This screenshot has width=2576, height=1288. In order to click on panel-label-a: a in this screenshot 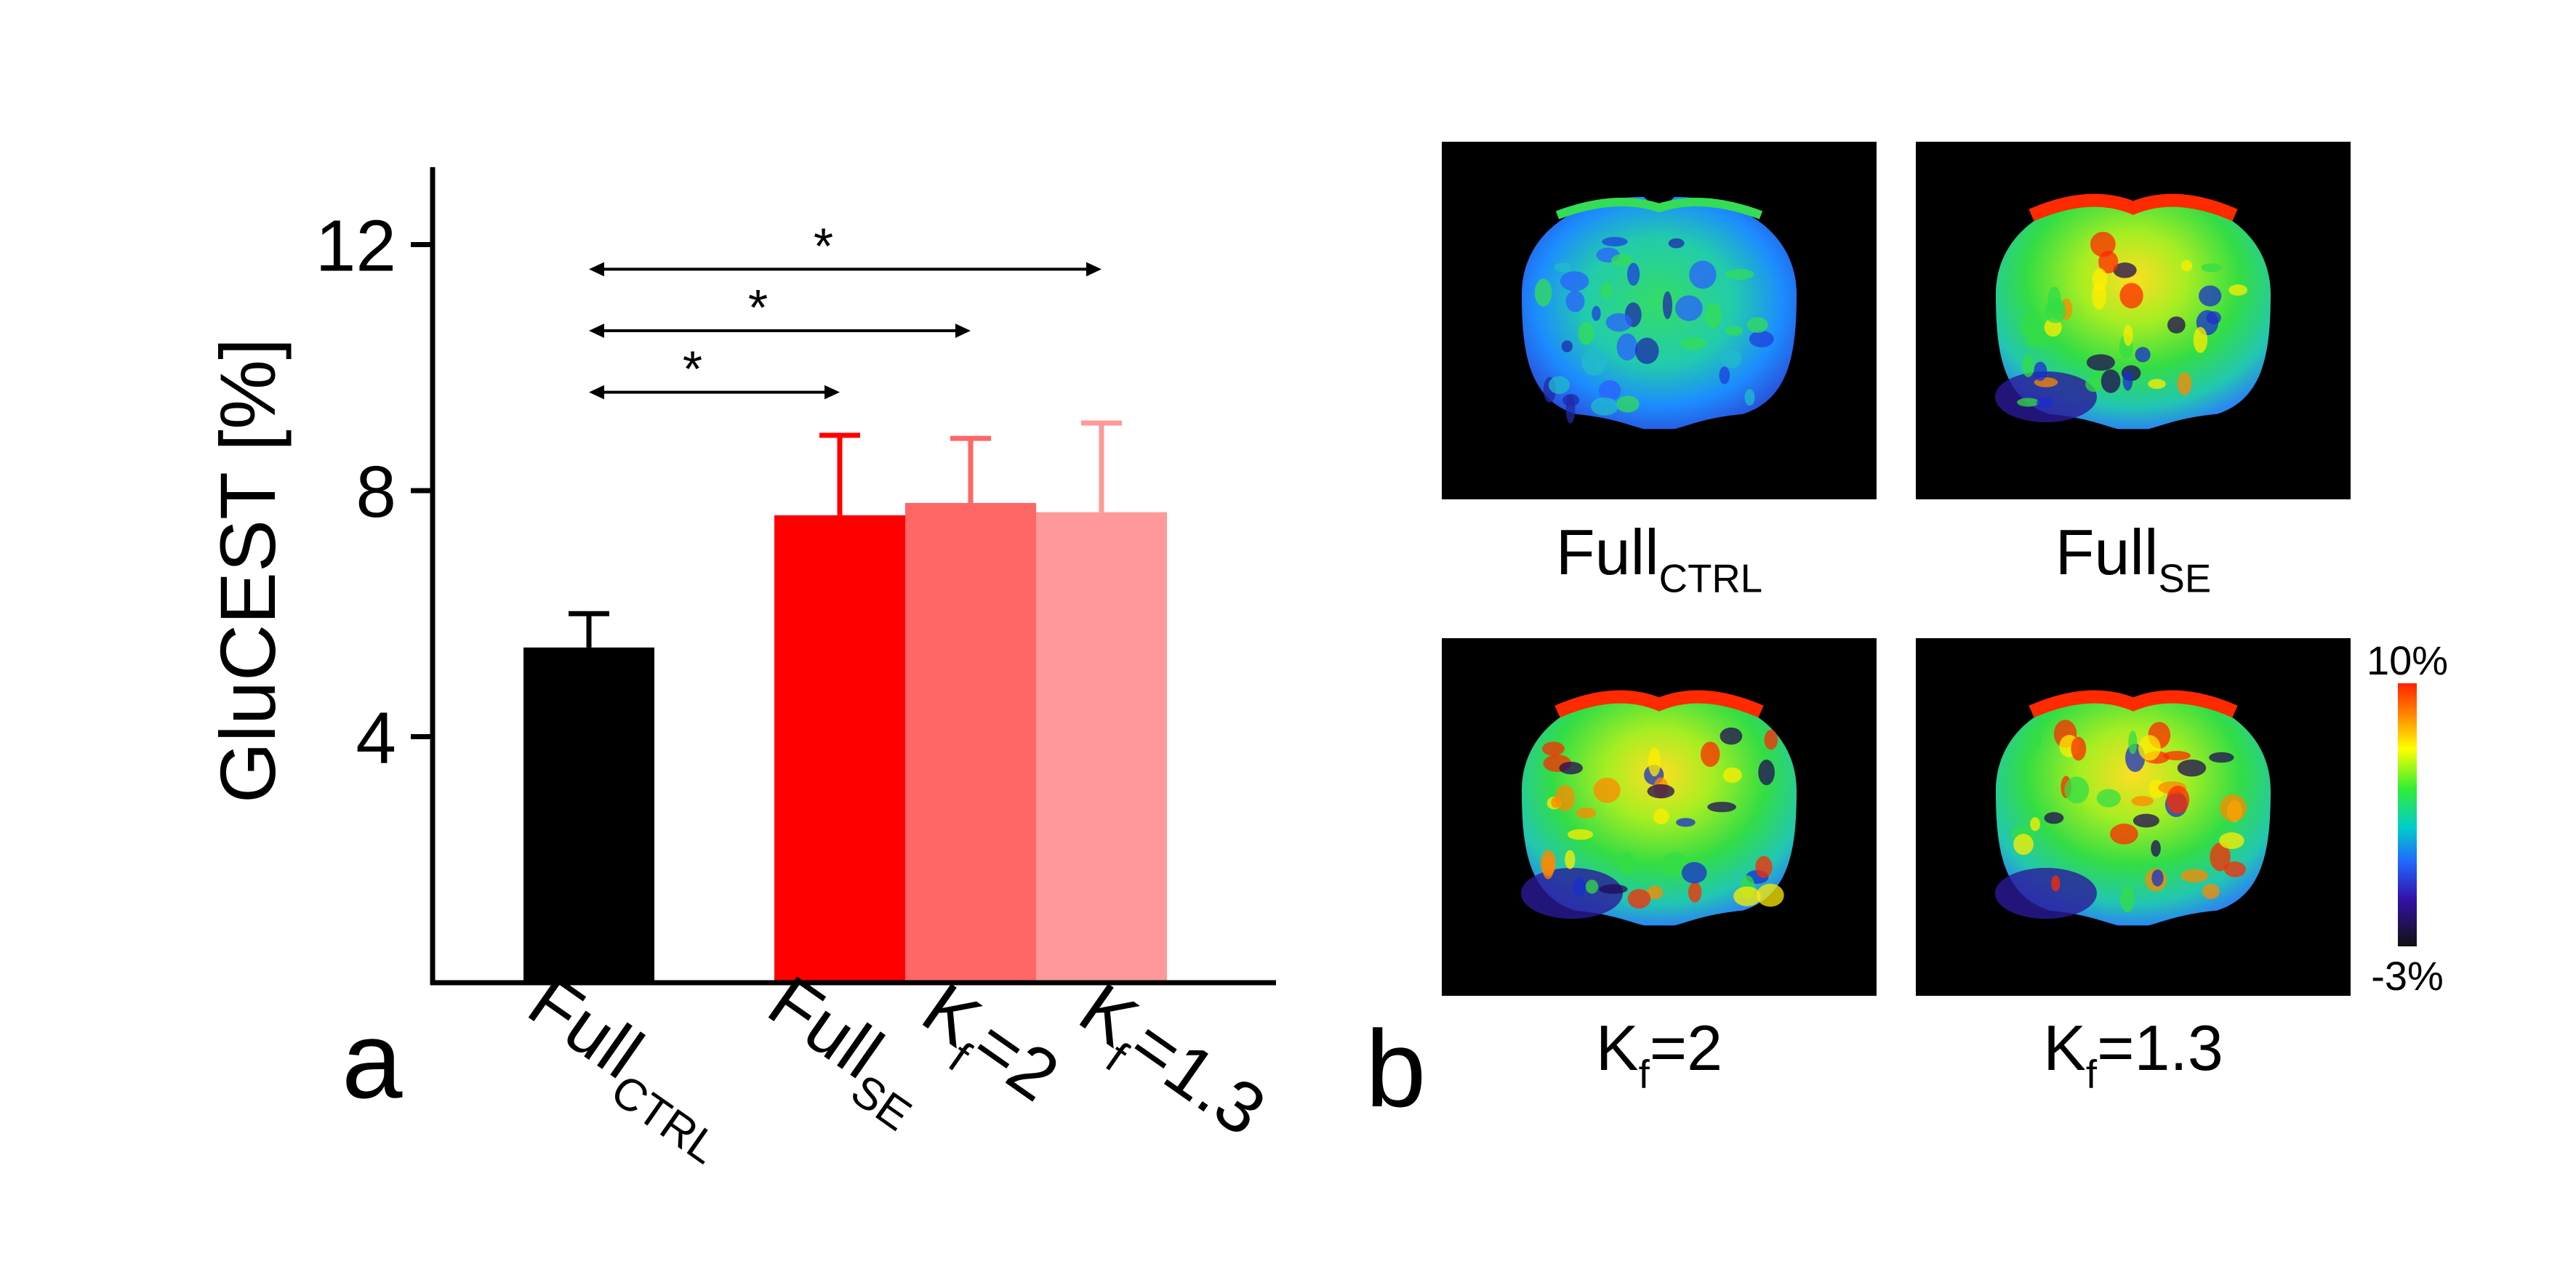, I will do `click(372, 1060)`.